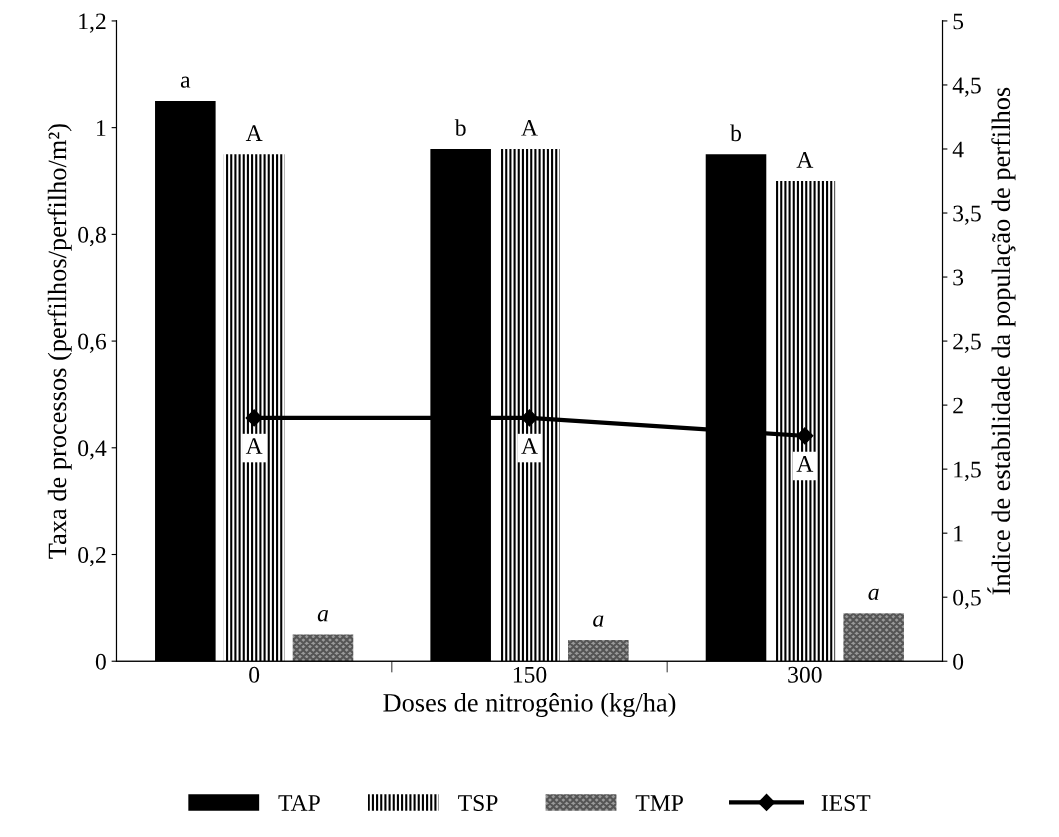 Image resolution: width=1059 pixels, height=837 pixels. What do you see at coordinates (530, 674) in the screenshot?
I see `x-tick-label: 150` at bounding box center [530, 674].